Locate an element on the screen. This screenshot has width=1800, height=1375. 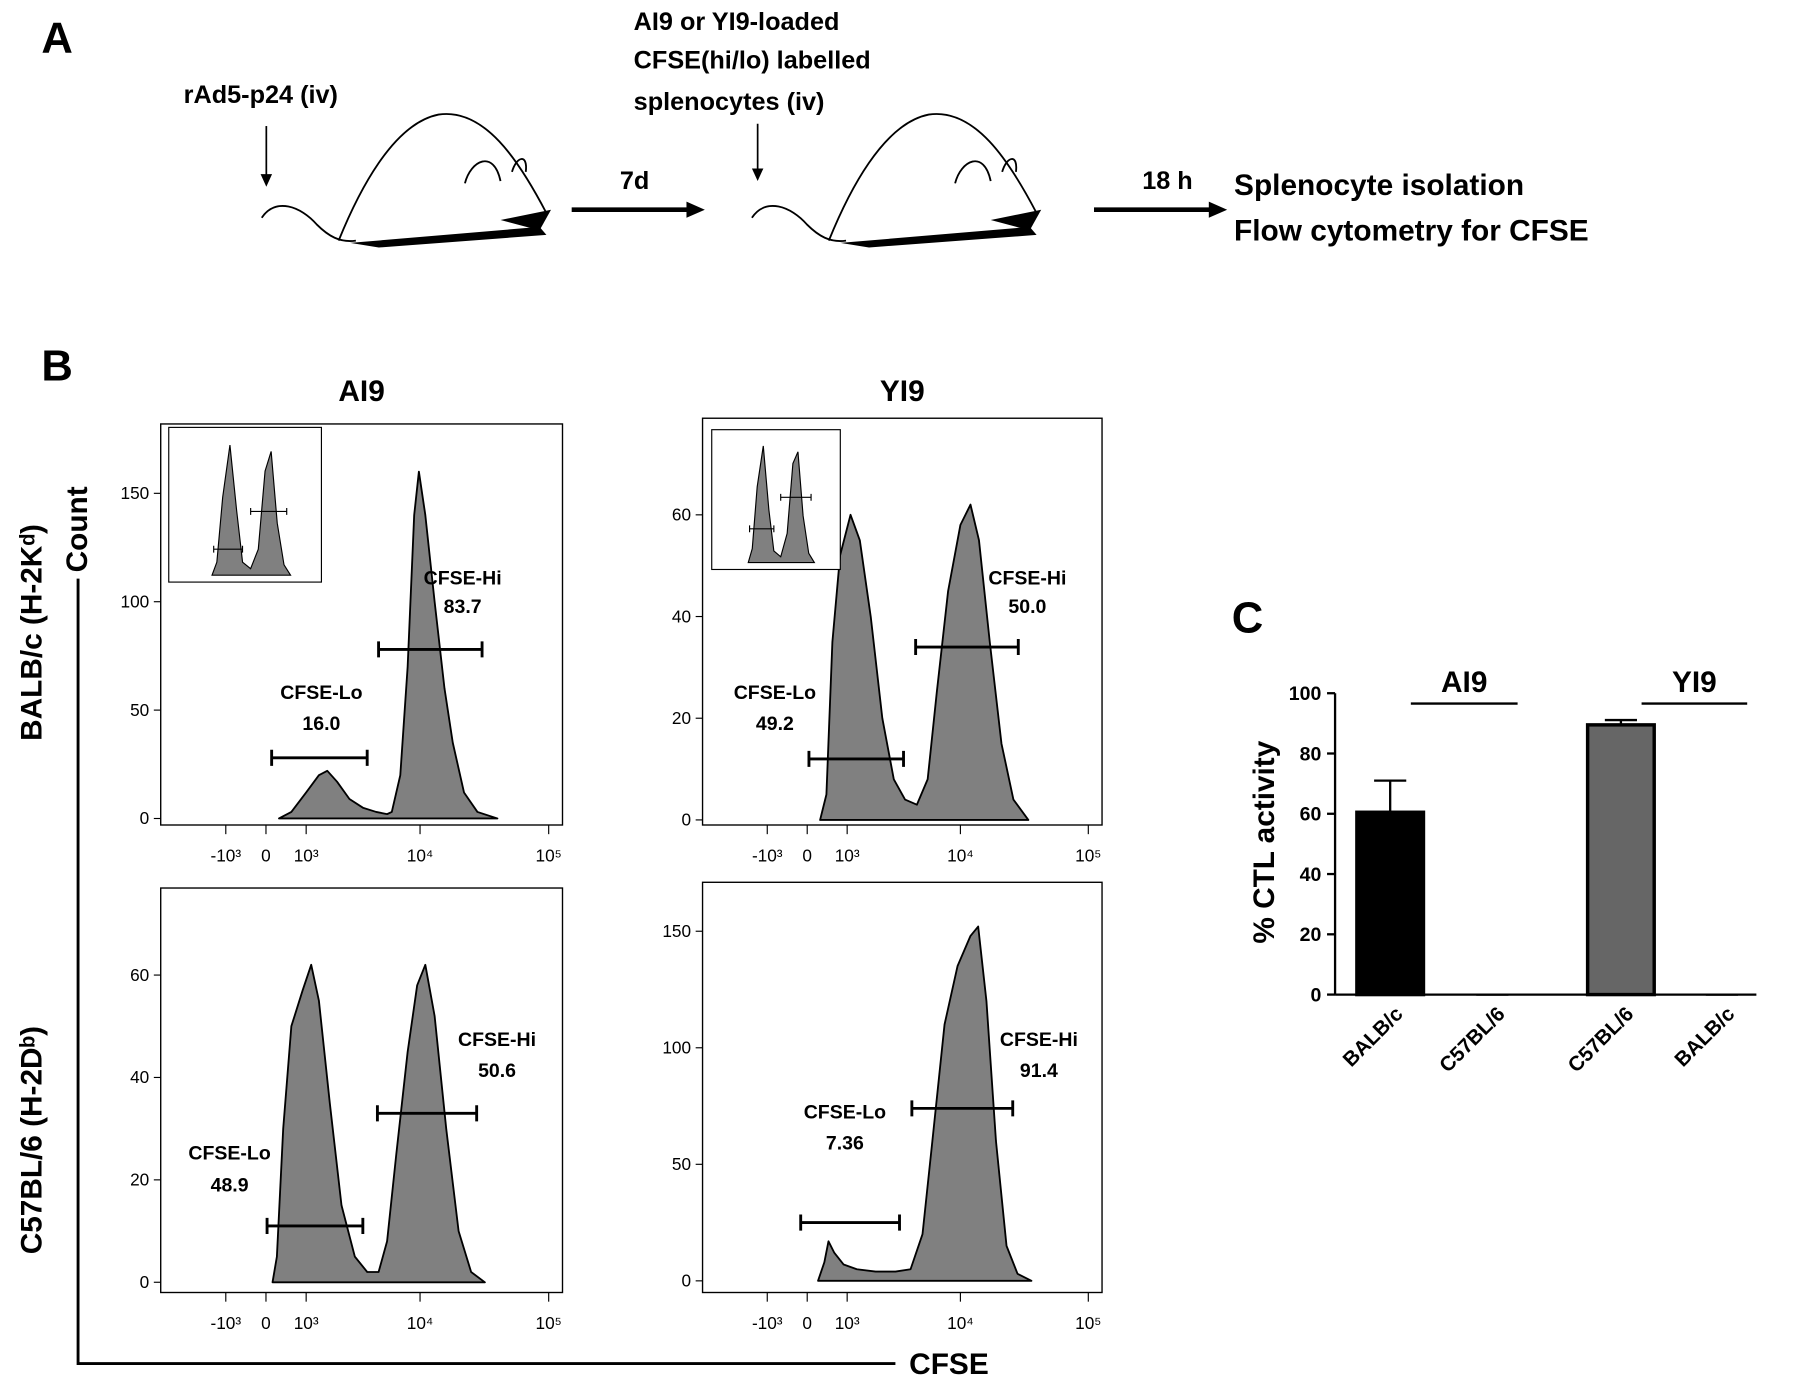
error-bar is located at coordinates (1620, 721).